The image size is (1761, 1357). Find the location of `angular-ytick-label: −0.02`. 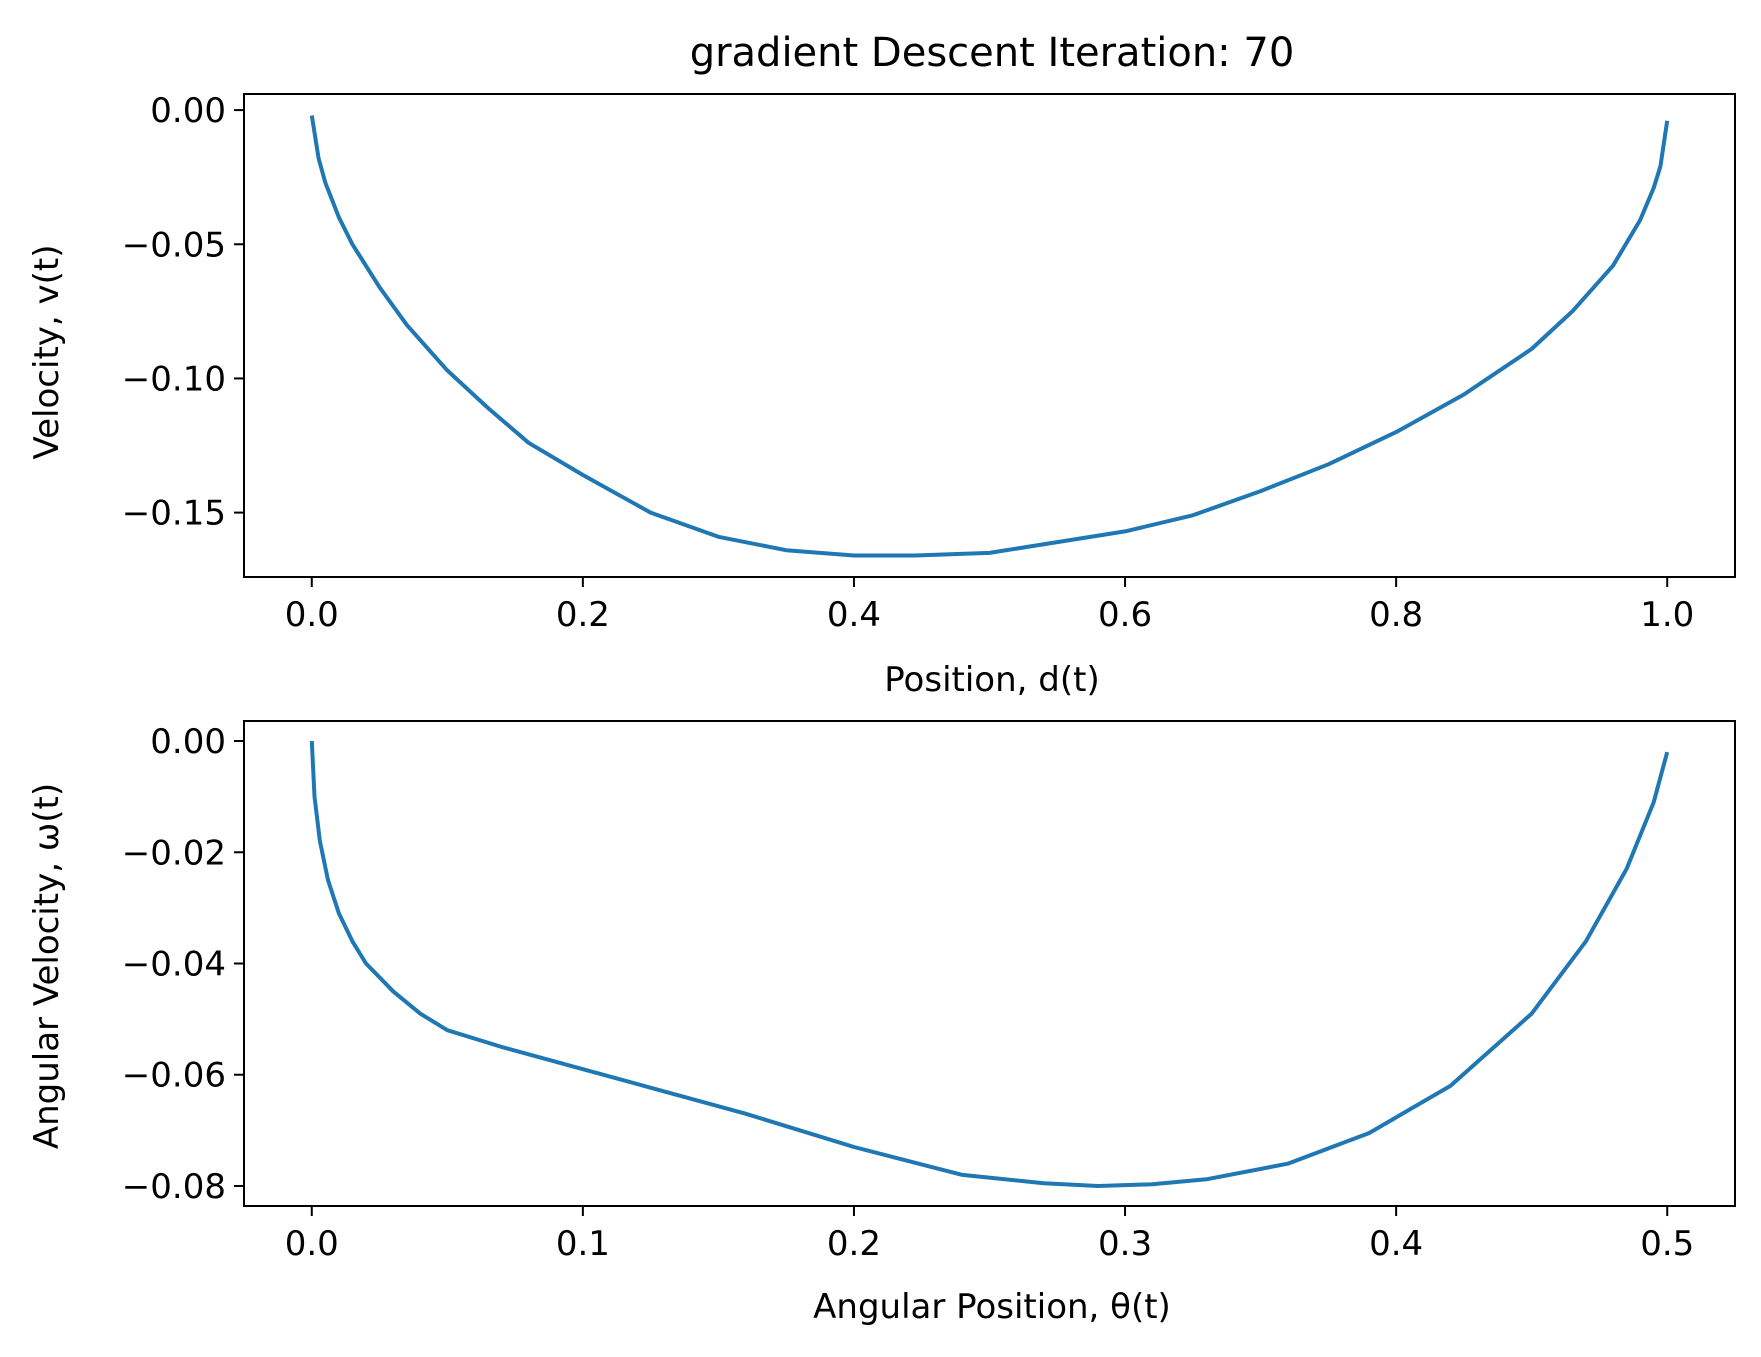

angular-ytick-label: −0.02 is located at coordinates (174, 853).